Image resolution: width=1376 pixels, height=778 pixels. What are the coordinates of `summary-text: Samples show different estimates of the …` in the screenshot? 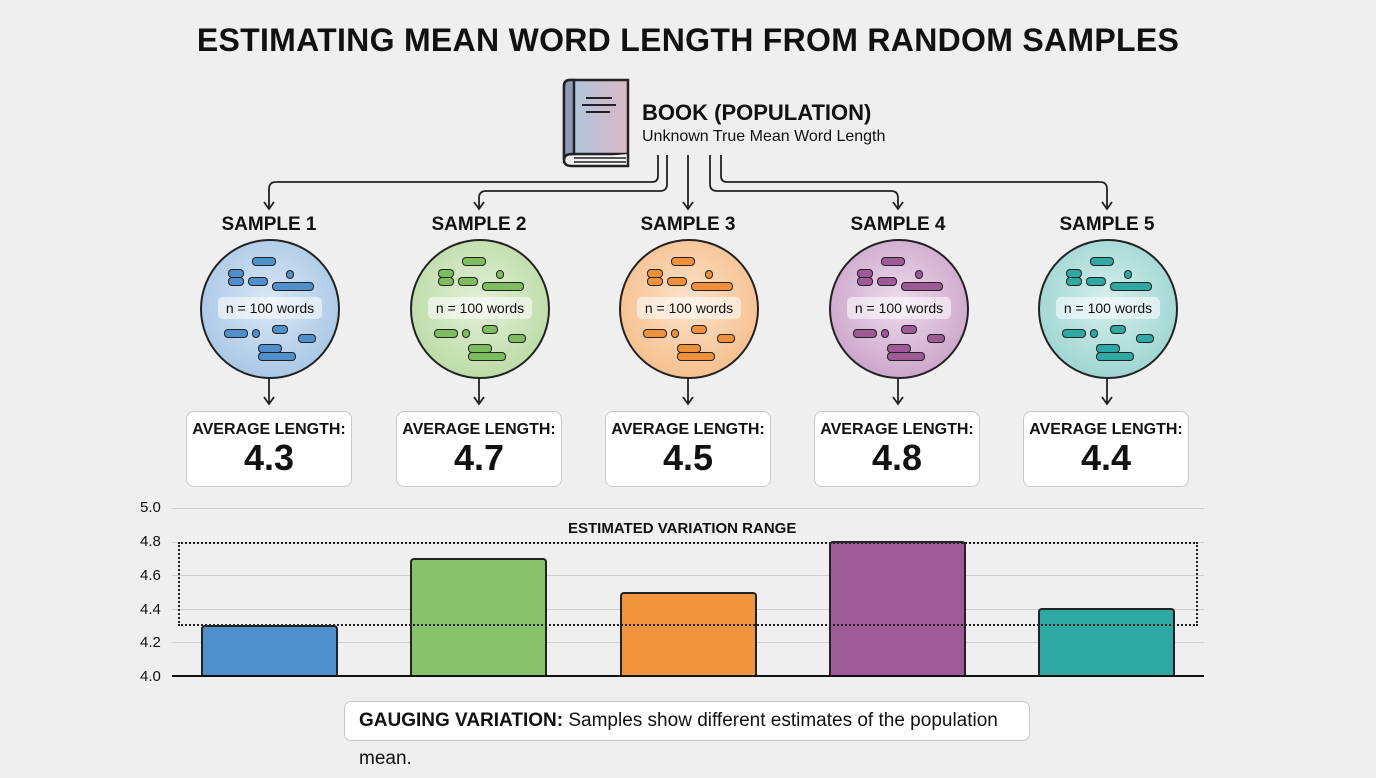 It's located at (678, 739).